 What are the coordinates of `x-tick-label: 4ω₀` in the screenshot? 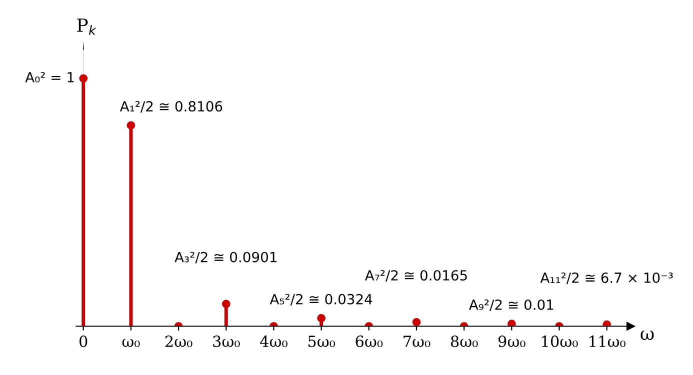 It's located at (274, 342).